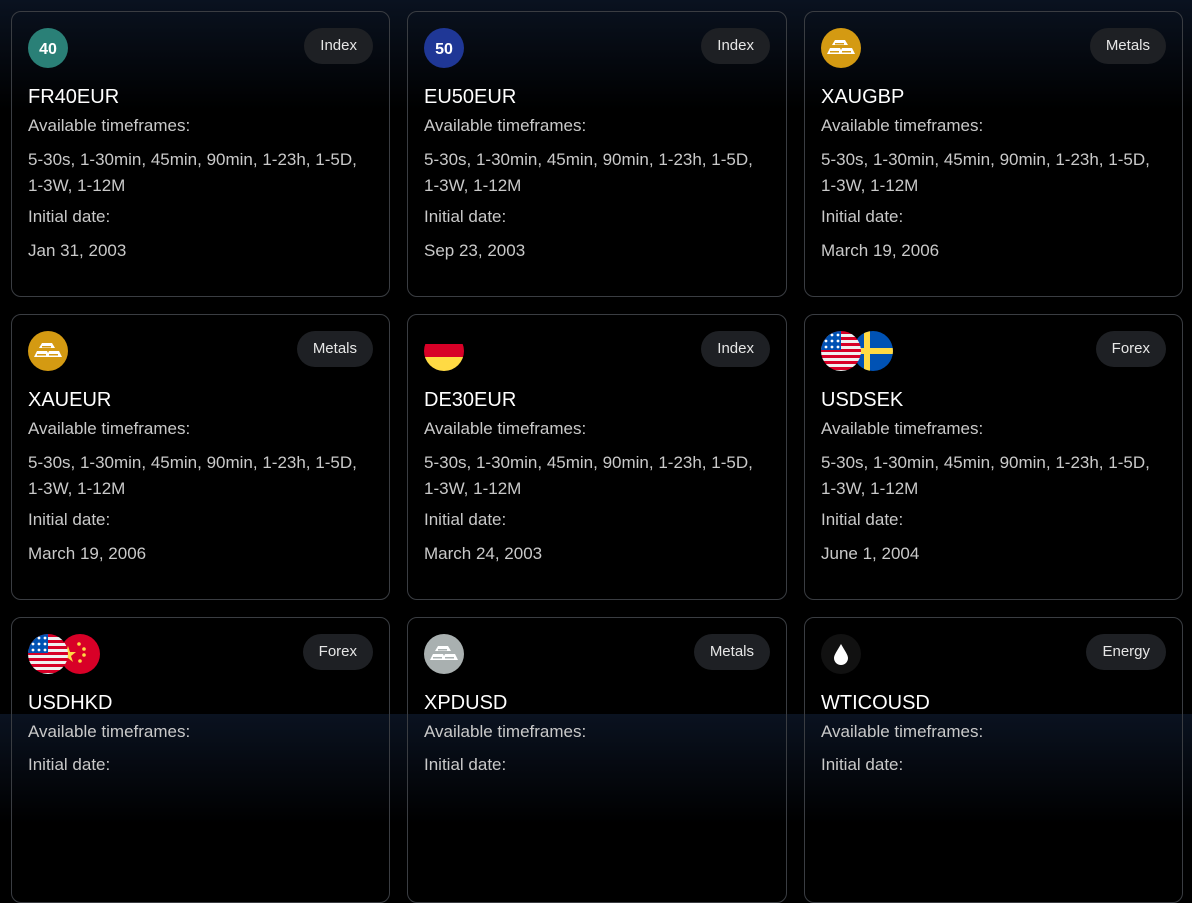 The image size is (1192, 903). I want to click on icon-number: 40, so click(48, 49).